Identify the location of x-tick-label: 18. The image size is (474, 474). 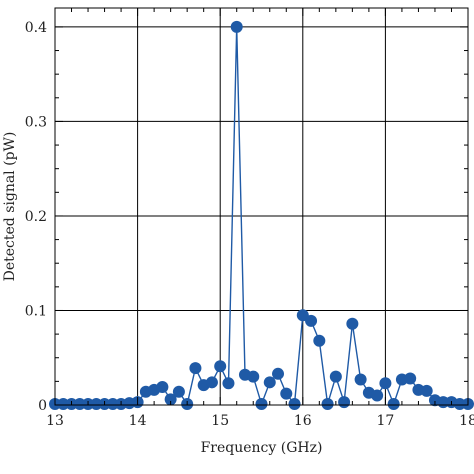
(466, 421).